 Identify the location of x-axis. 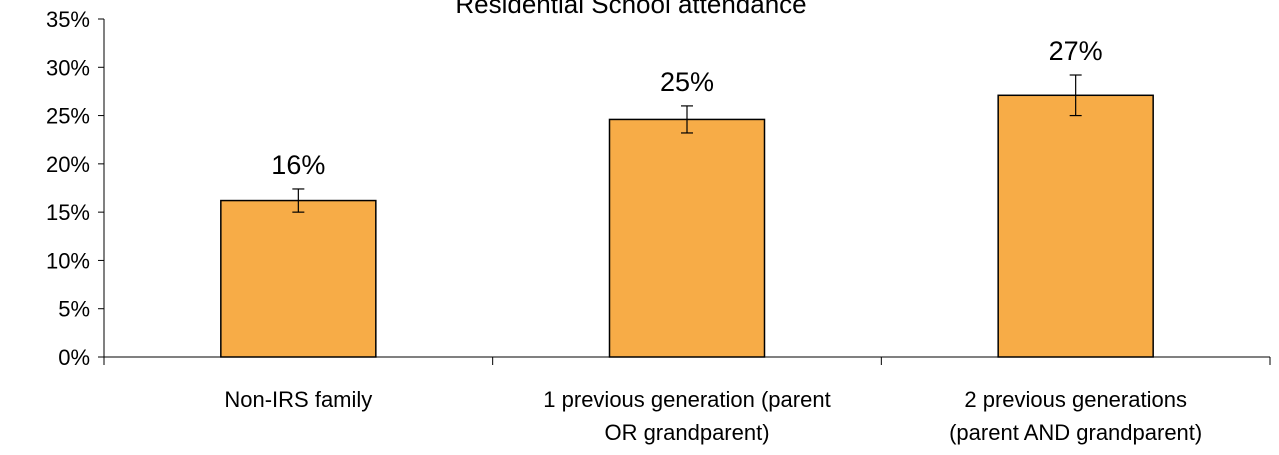
(687, 360).